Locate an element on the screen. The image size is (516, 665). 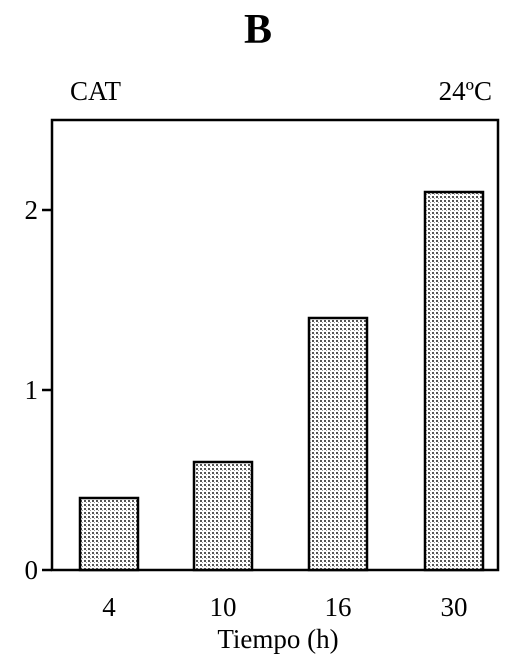
enzyme-label: CAT is located at coordinates (96, 91).